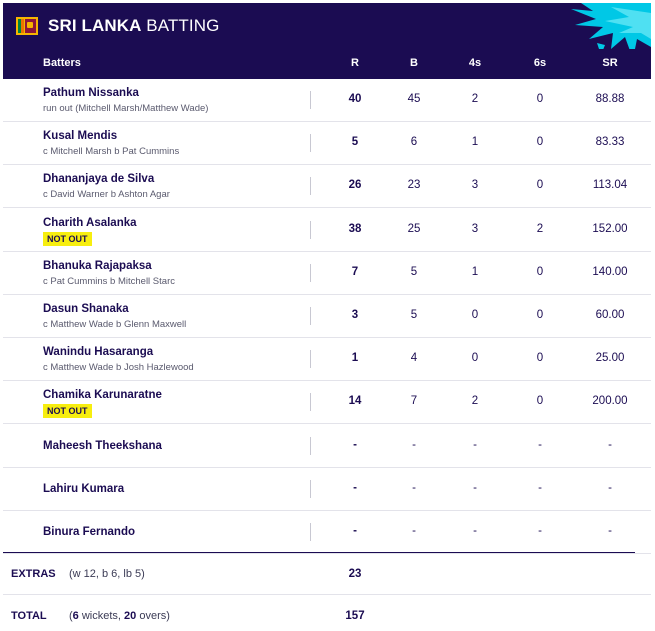  Describe the element at coordinates (27, 26) in the screenshot. I see `sri-lanka-flag-icon` at that location.